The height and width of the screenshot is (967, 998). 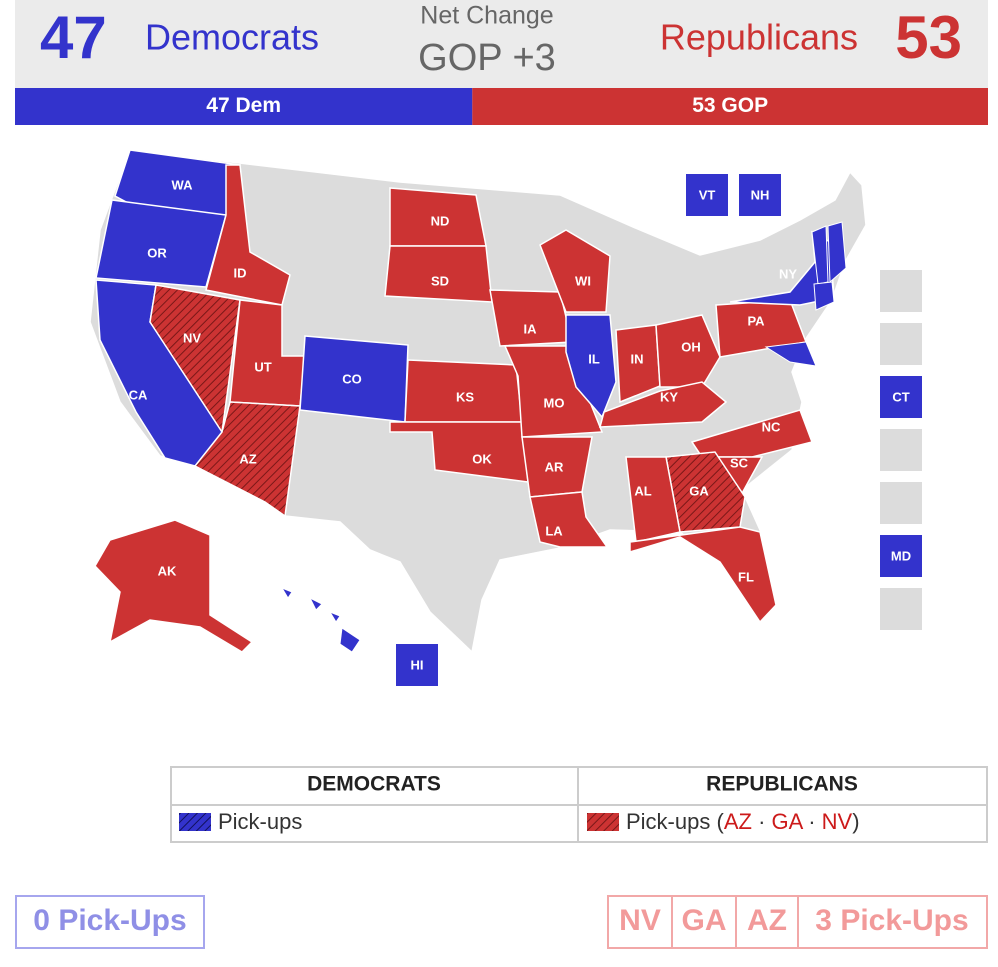 I want to click on state-label: NY, so click(x=788, y=273).